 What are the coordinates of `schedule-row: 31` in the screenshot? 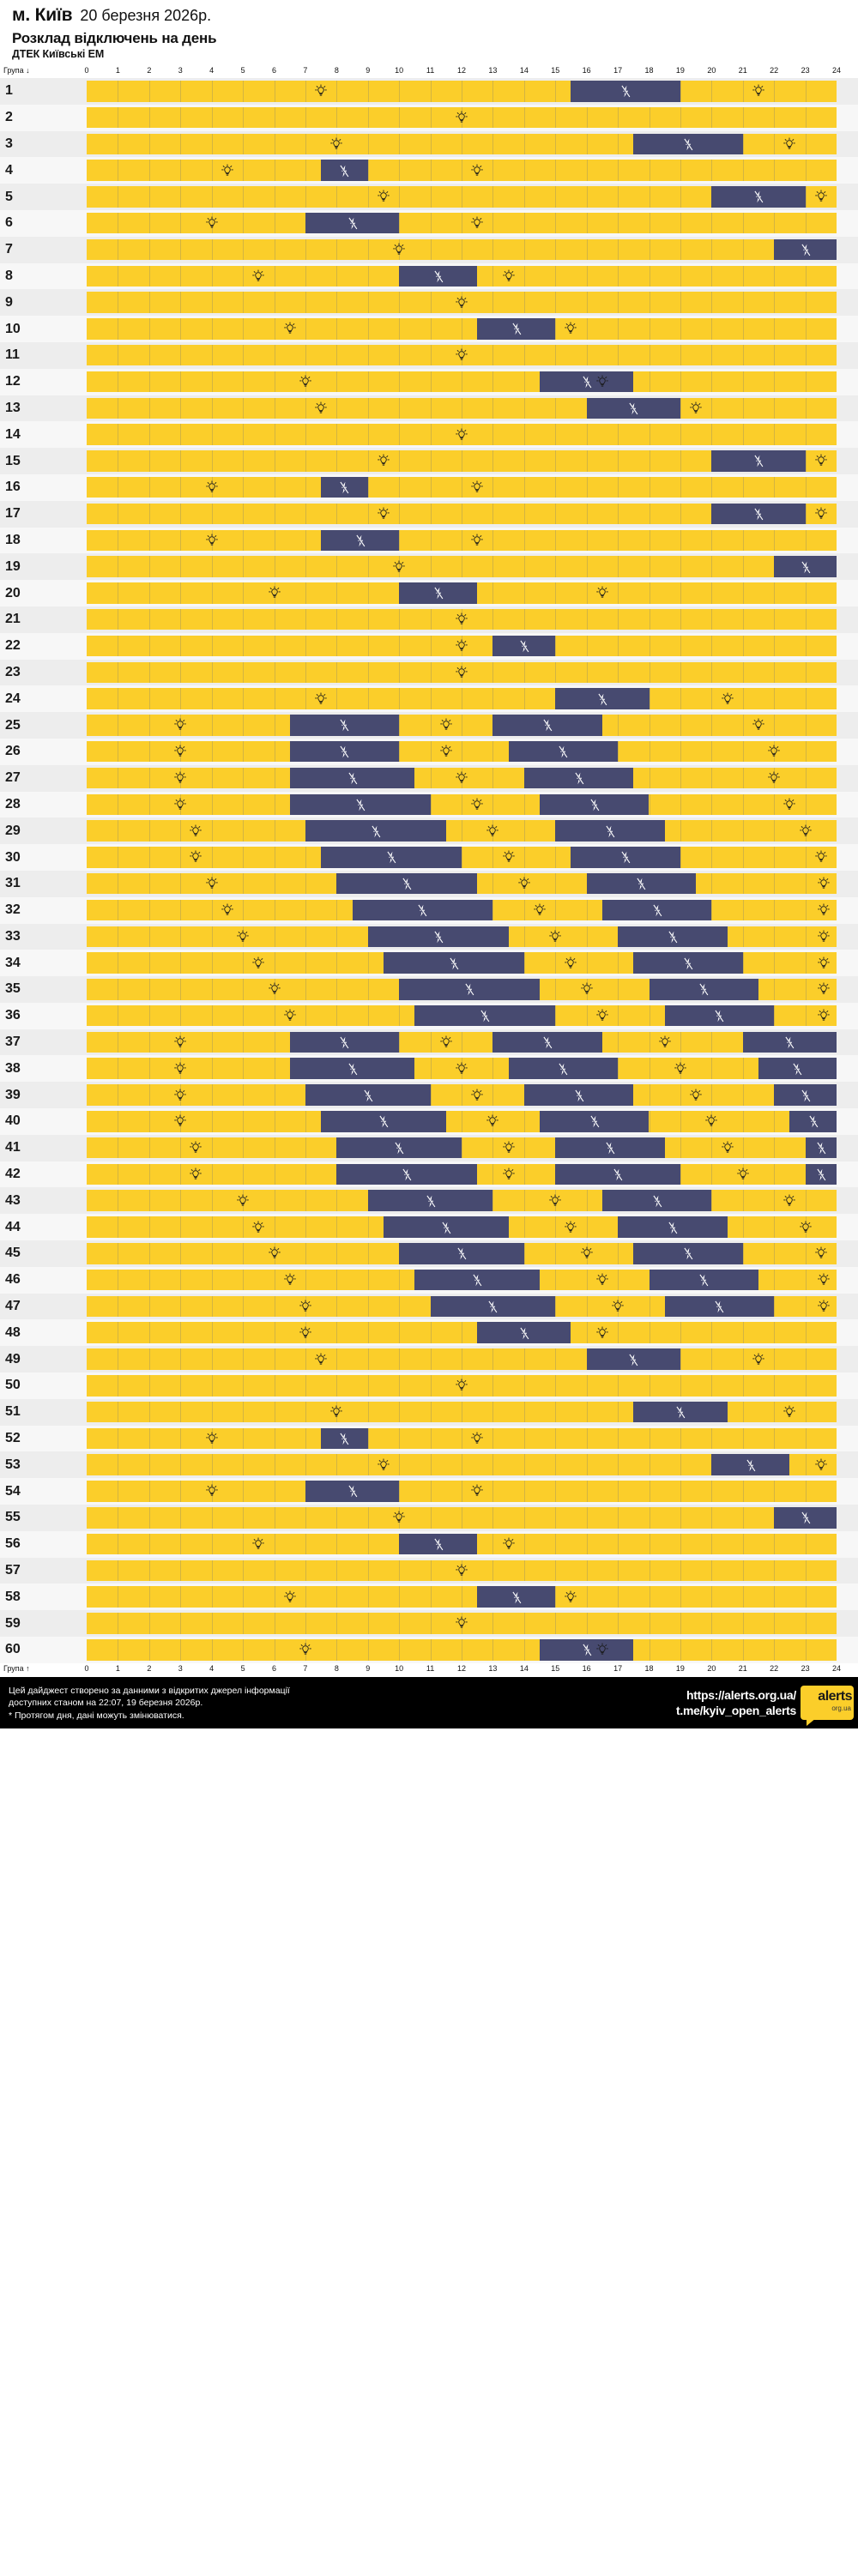 It's located at (429, 883).